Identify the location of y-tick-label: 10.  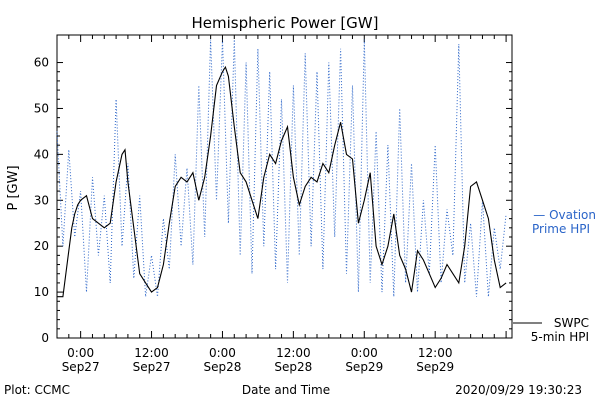
(41, 292).